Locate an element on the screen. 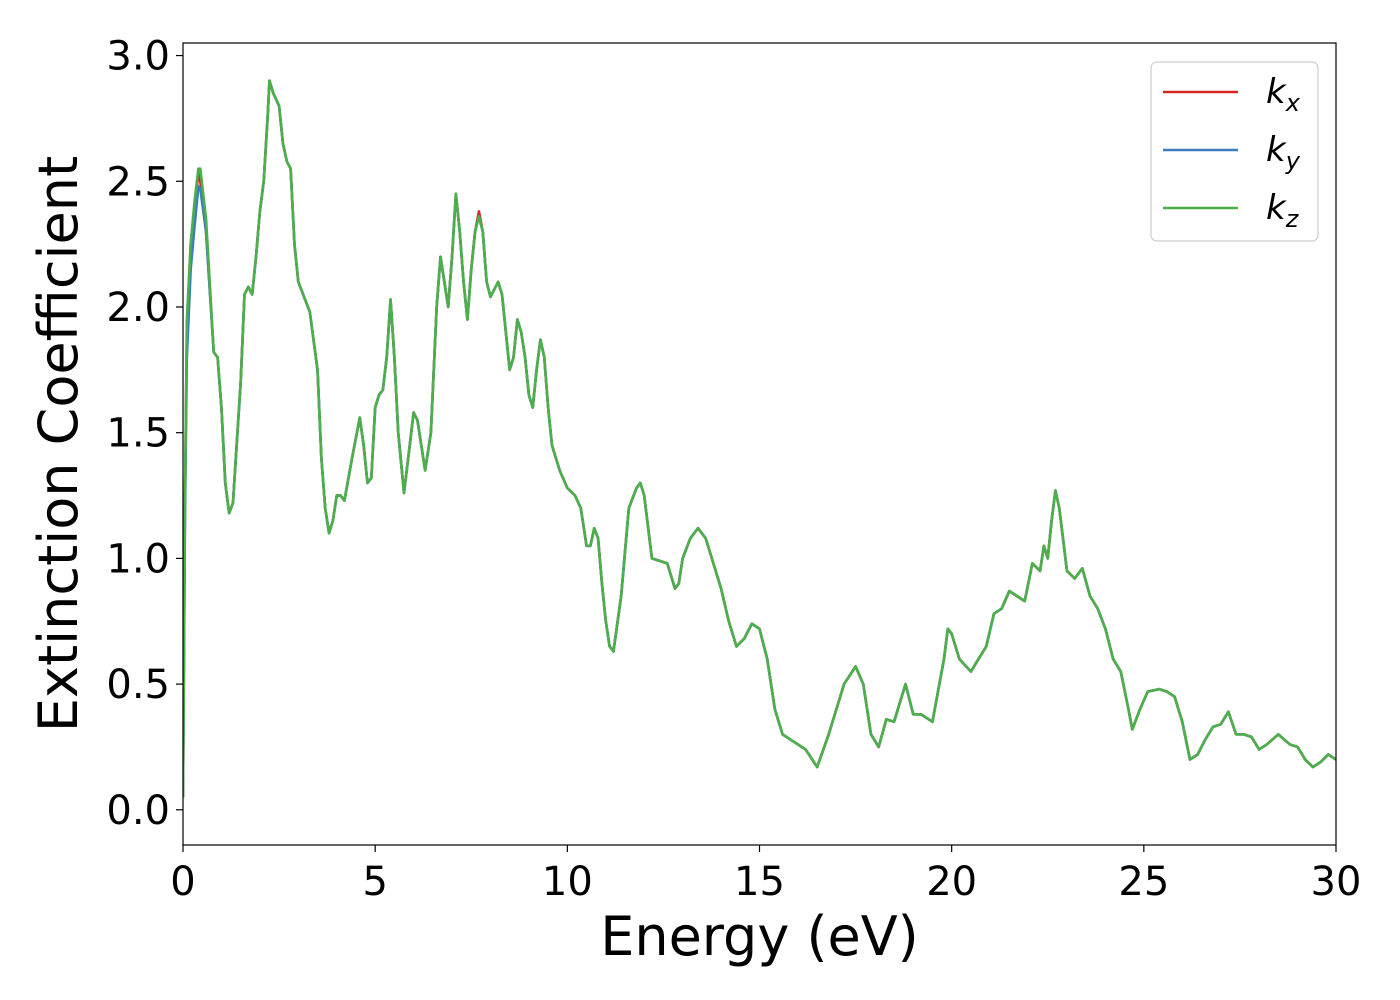 The image size is (1400, 1000). x-tick-label: 0 is located at coordinates (182, 882).